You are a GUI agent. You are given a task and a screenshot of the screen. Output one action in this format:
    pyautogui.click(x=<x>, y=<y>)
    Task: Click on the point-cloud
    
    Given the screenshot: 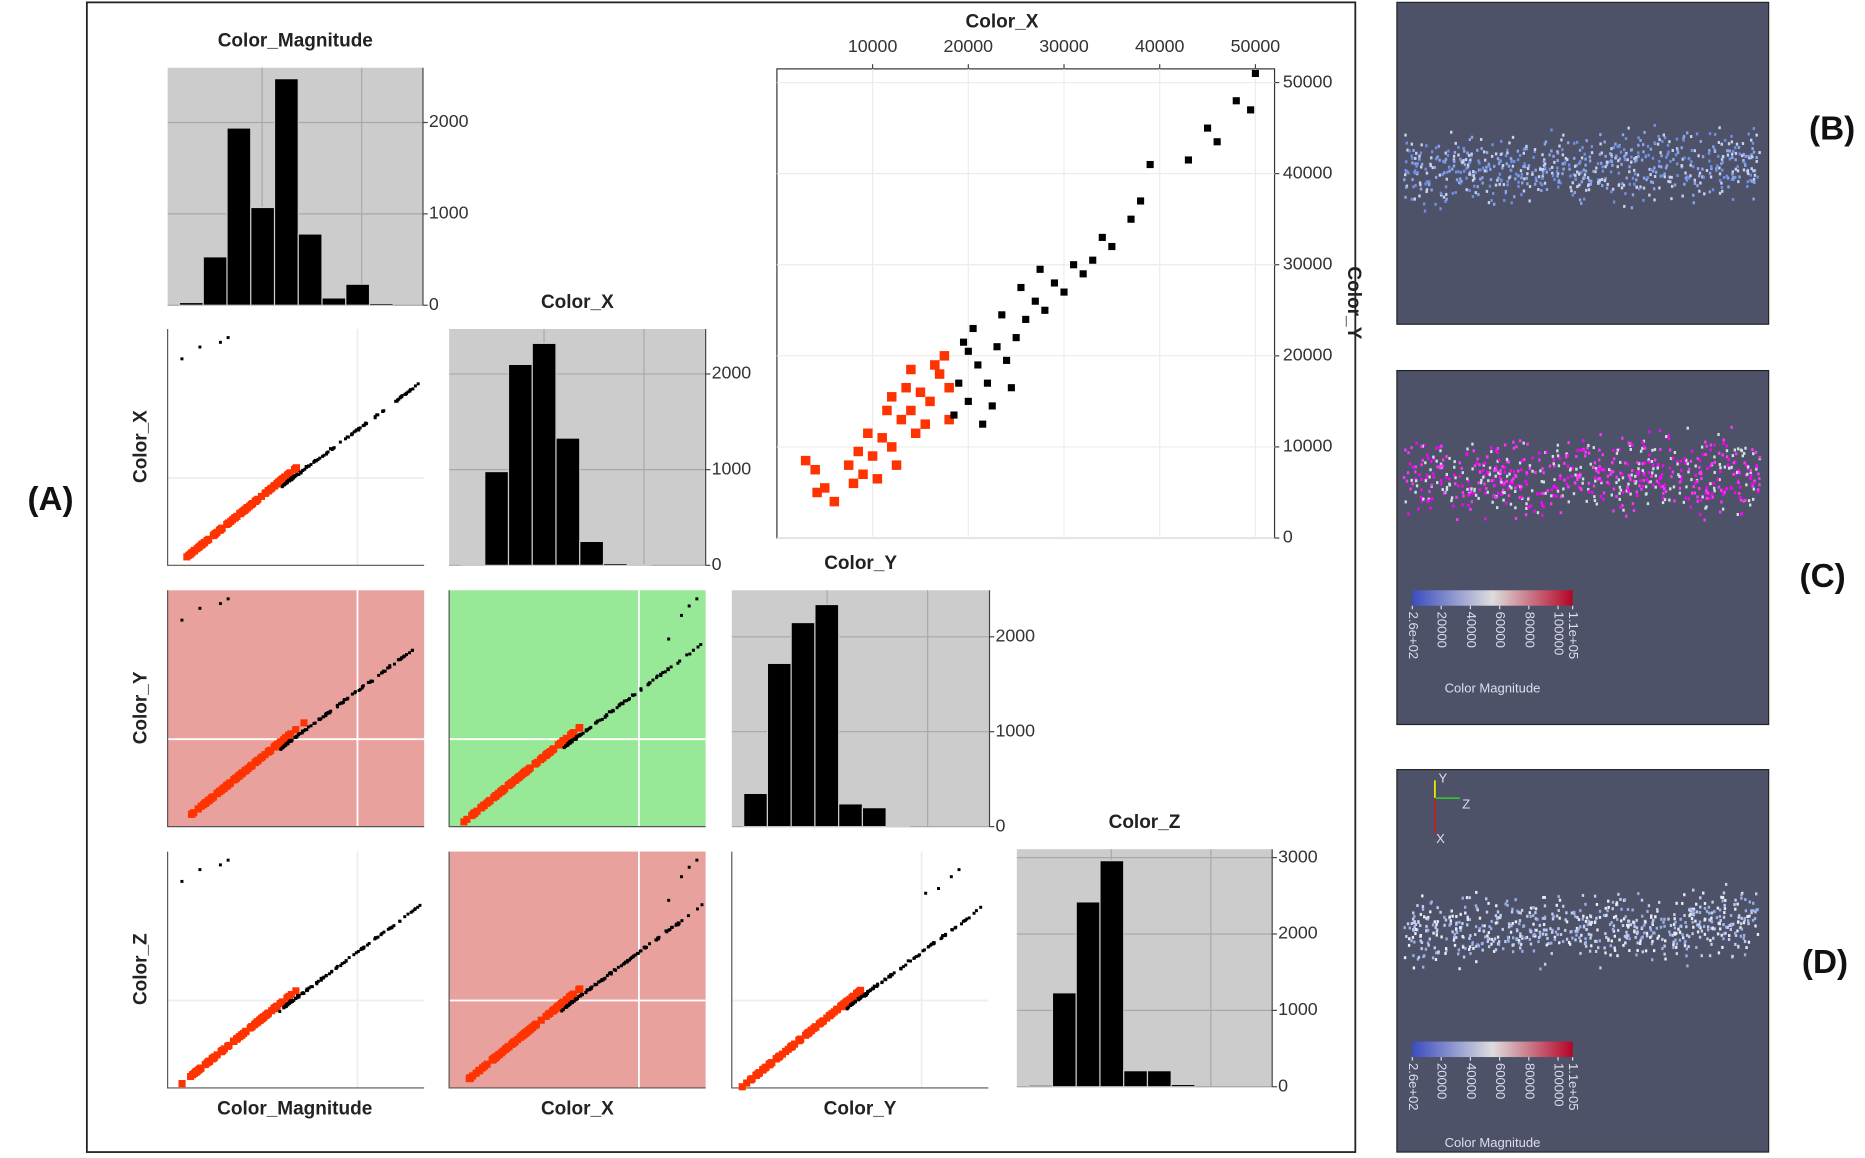 What is the action you would take?
    pyautogui.click(x=581, y=711)
    